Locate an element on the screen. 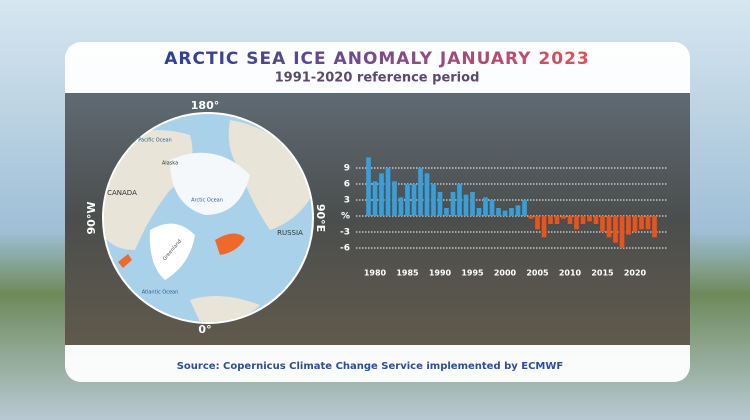  map-label: Alaska is located at coordinates (170, 164).